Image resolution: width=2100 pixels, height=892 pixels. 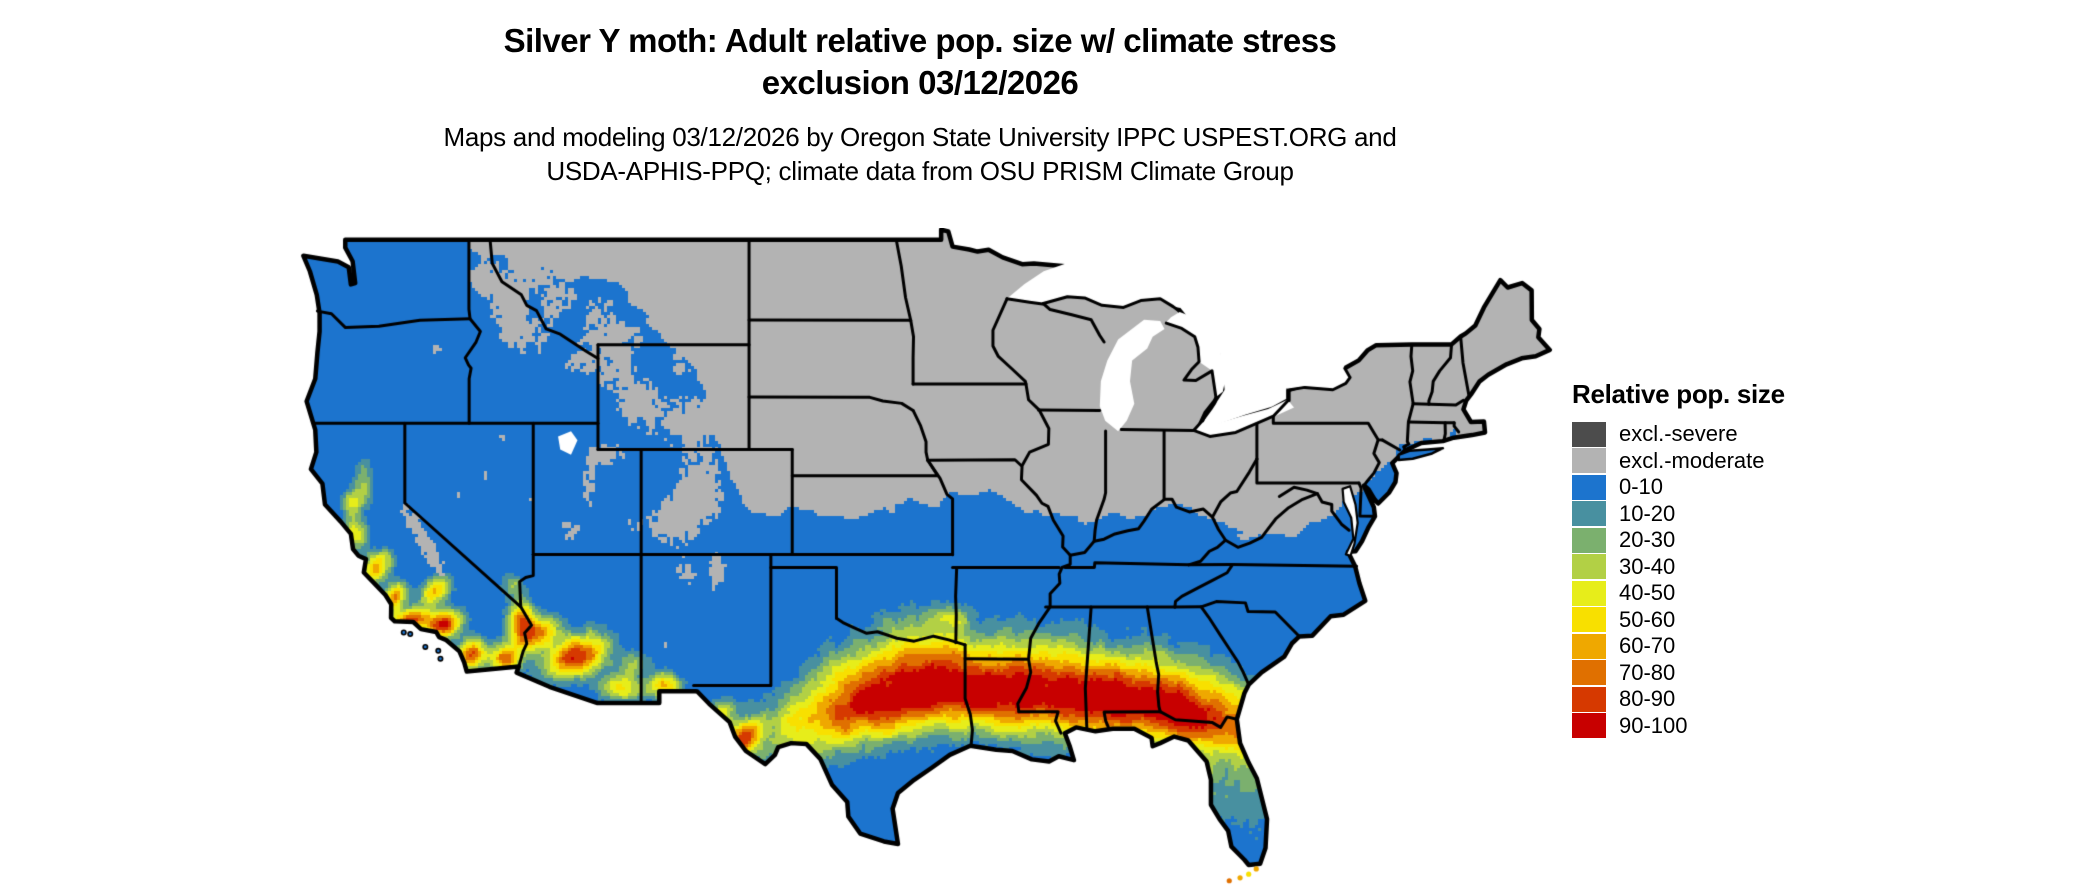 What do you see at coordinates (1647, 540) in the screenshot?
I see `legend-label: 20-30` at bounding box center [1647, 540].